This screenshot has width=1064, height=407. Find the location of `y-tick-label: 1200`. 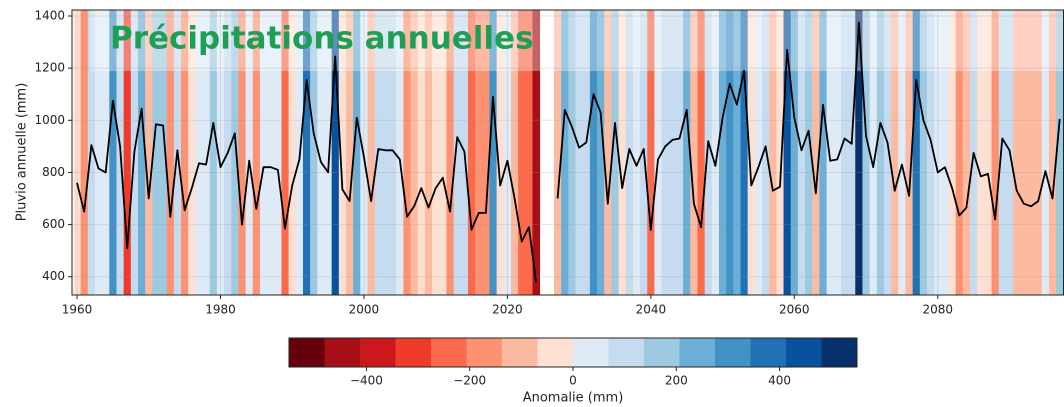

y-tick-label: 1200 is located at coordinates (49, 68).